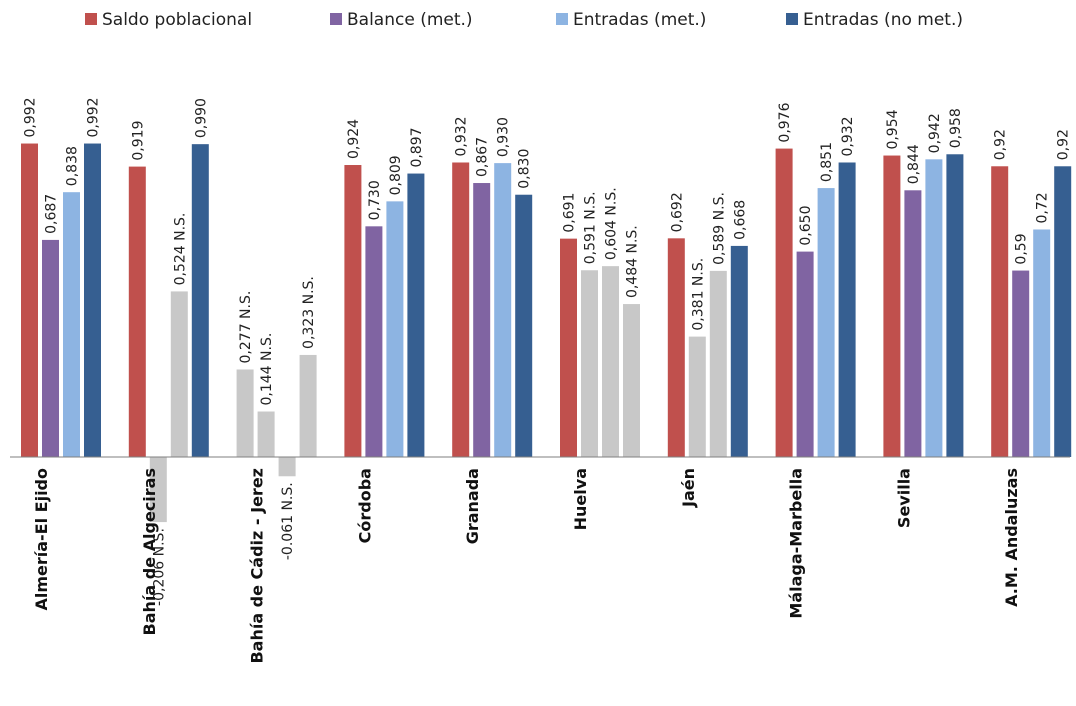 The height and width of the screenshot is (706, 1076). I want to click on legend-entry: Saldo poblacional, so click(177, 20).